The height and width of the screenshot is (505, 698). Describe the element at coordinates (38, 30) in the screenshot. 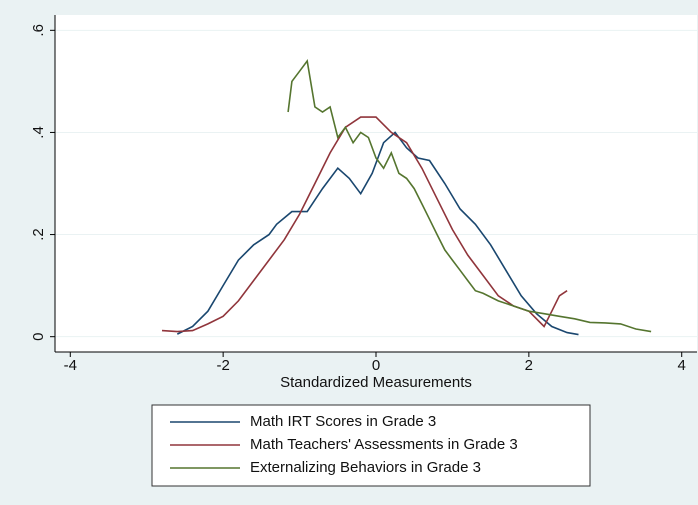

I see `y-tick-label: .6` at that location.